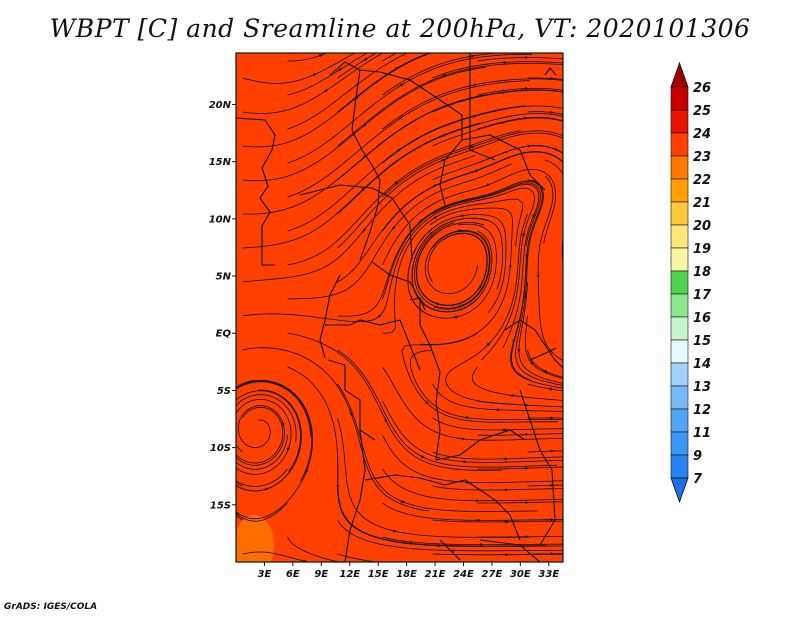 Image resolution: width=800 pixels, height=622 pixels. Describe the element at coordinates (220, 448) in the screenshot. I see `lat-label: 10S` at that location.